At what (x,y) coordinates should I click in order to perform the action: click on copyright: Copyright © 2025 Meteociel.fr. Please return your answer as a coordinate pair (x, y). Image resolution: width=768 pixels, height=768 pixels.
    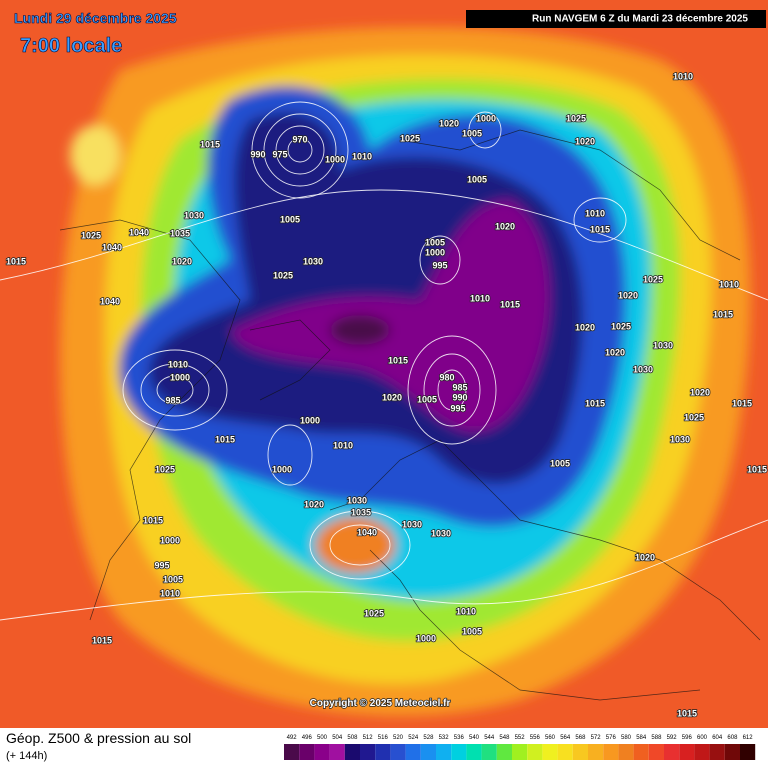
    Looking at the image, I should click on (380, 703).